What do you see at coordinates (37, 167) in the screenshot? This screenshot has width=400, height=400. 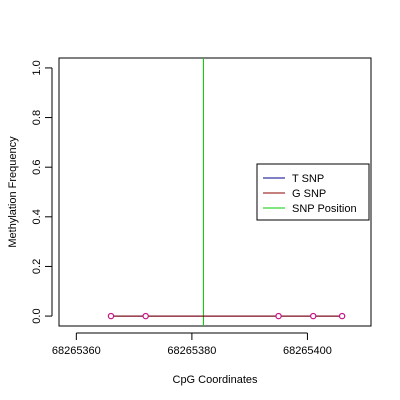 I see `y-tick-label: 0.6` at bounding box center [37, 167].